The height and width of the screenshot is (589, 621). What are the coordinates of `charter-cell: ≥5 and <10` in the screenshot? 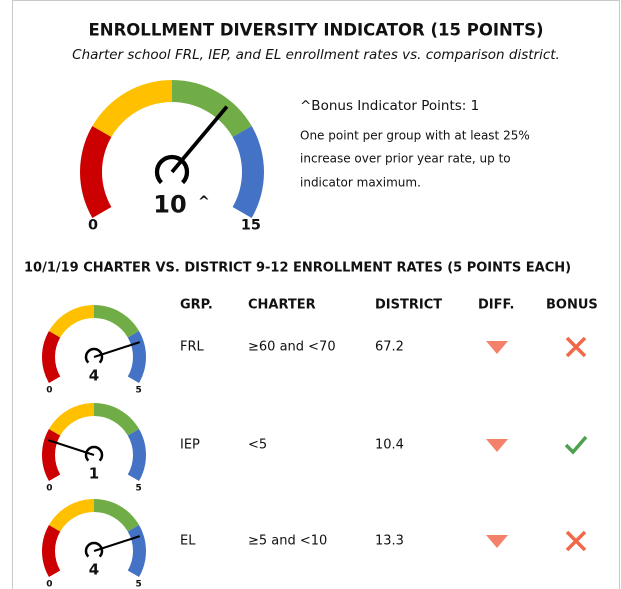 It's located at (287, 541).